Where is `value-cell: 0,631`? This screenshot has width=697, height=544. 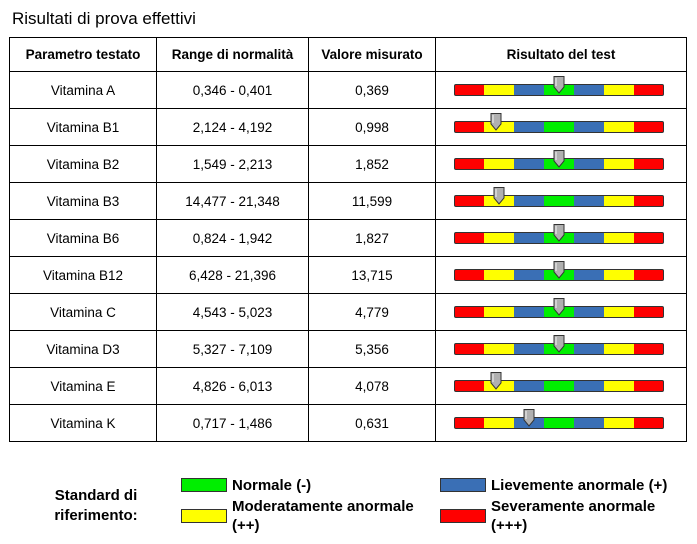 value-cell: 0,631 is located at coordinates (372, 423).